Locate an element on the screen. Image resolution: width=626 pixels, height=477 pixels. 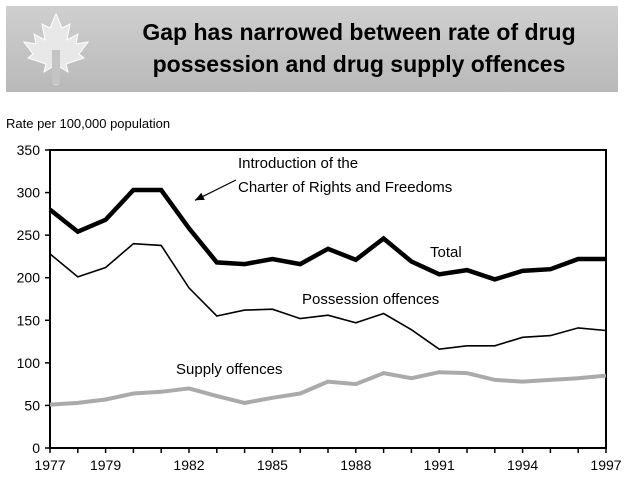
series-label-total: Total is located at coordinates (446, 252).